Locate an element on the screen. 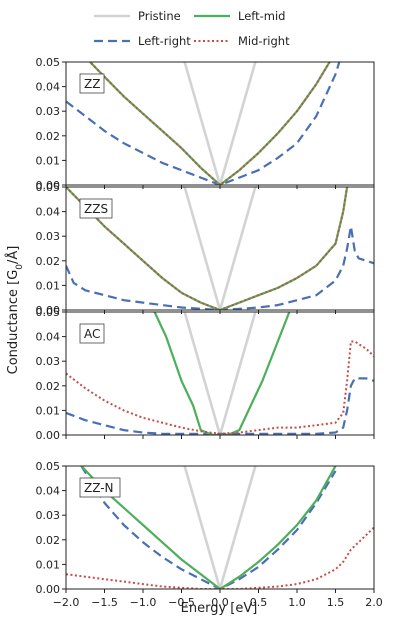 This screenshot has height=623, width=415. legend: Pristine Left-mid Left-right Mid-right is located at coordinates (192, 28).